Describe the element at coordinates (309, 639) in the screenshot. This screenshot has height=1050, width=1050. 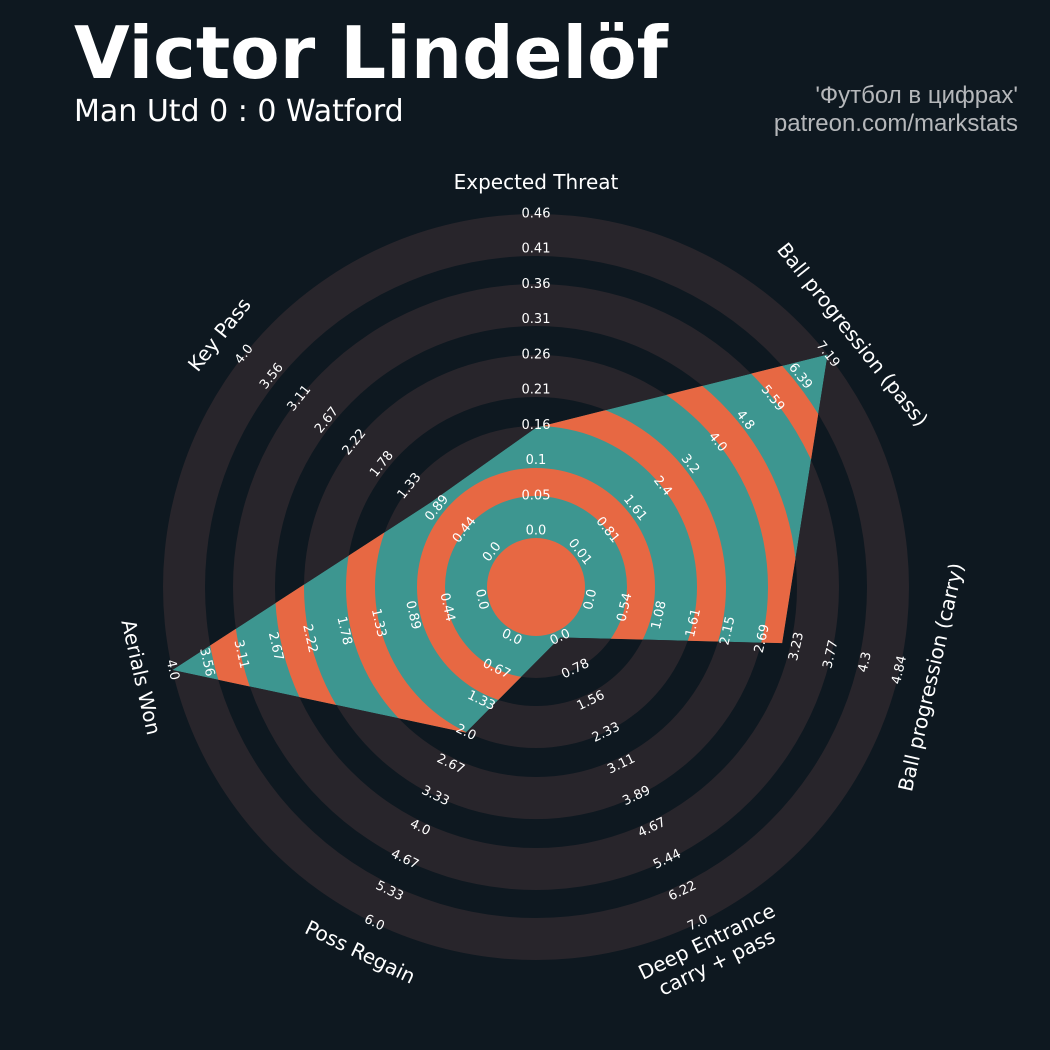
I see `tick-label: 2.22` at that location.